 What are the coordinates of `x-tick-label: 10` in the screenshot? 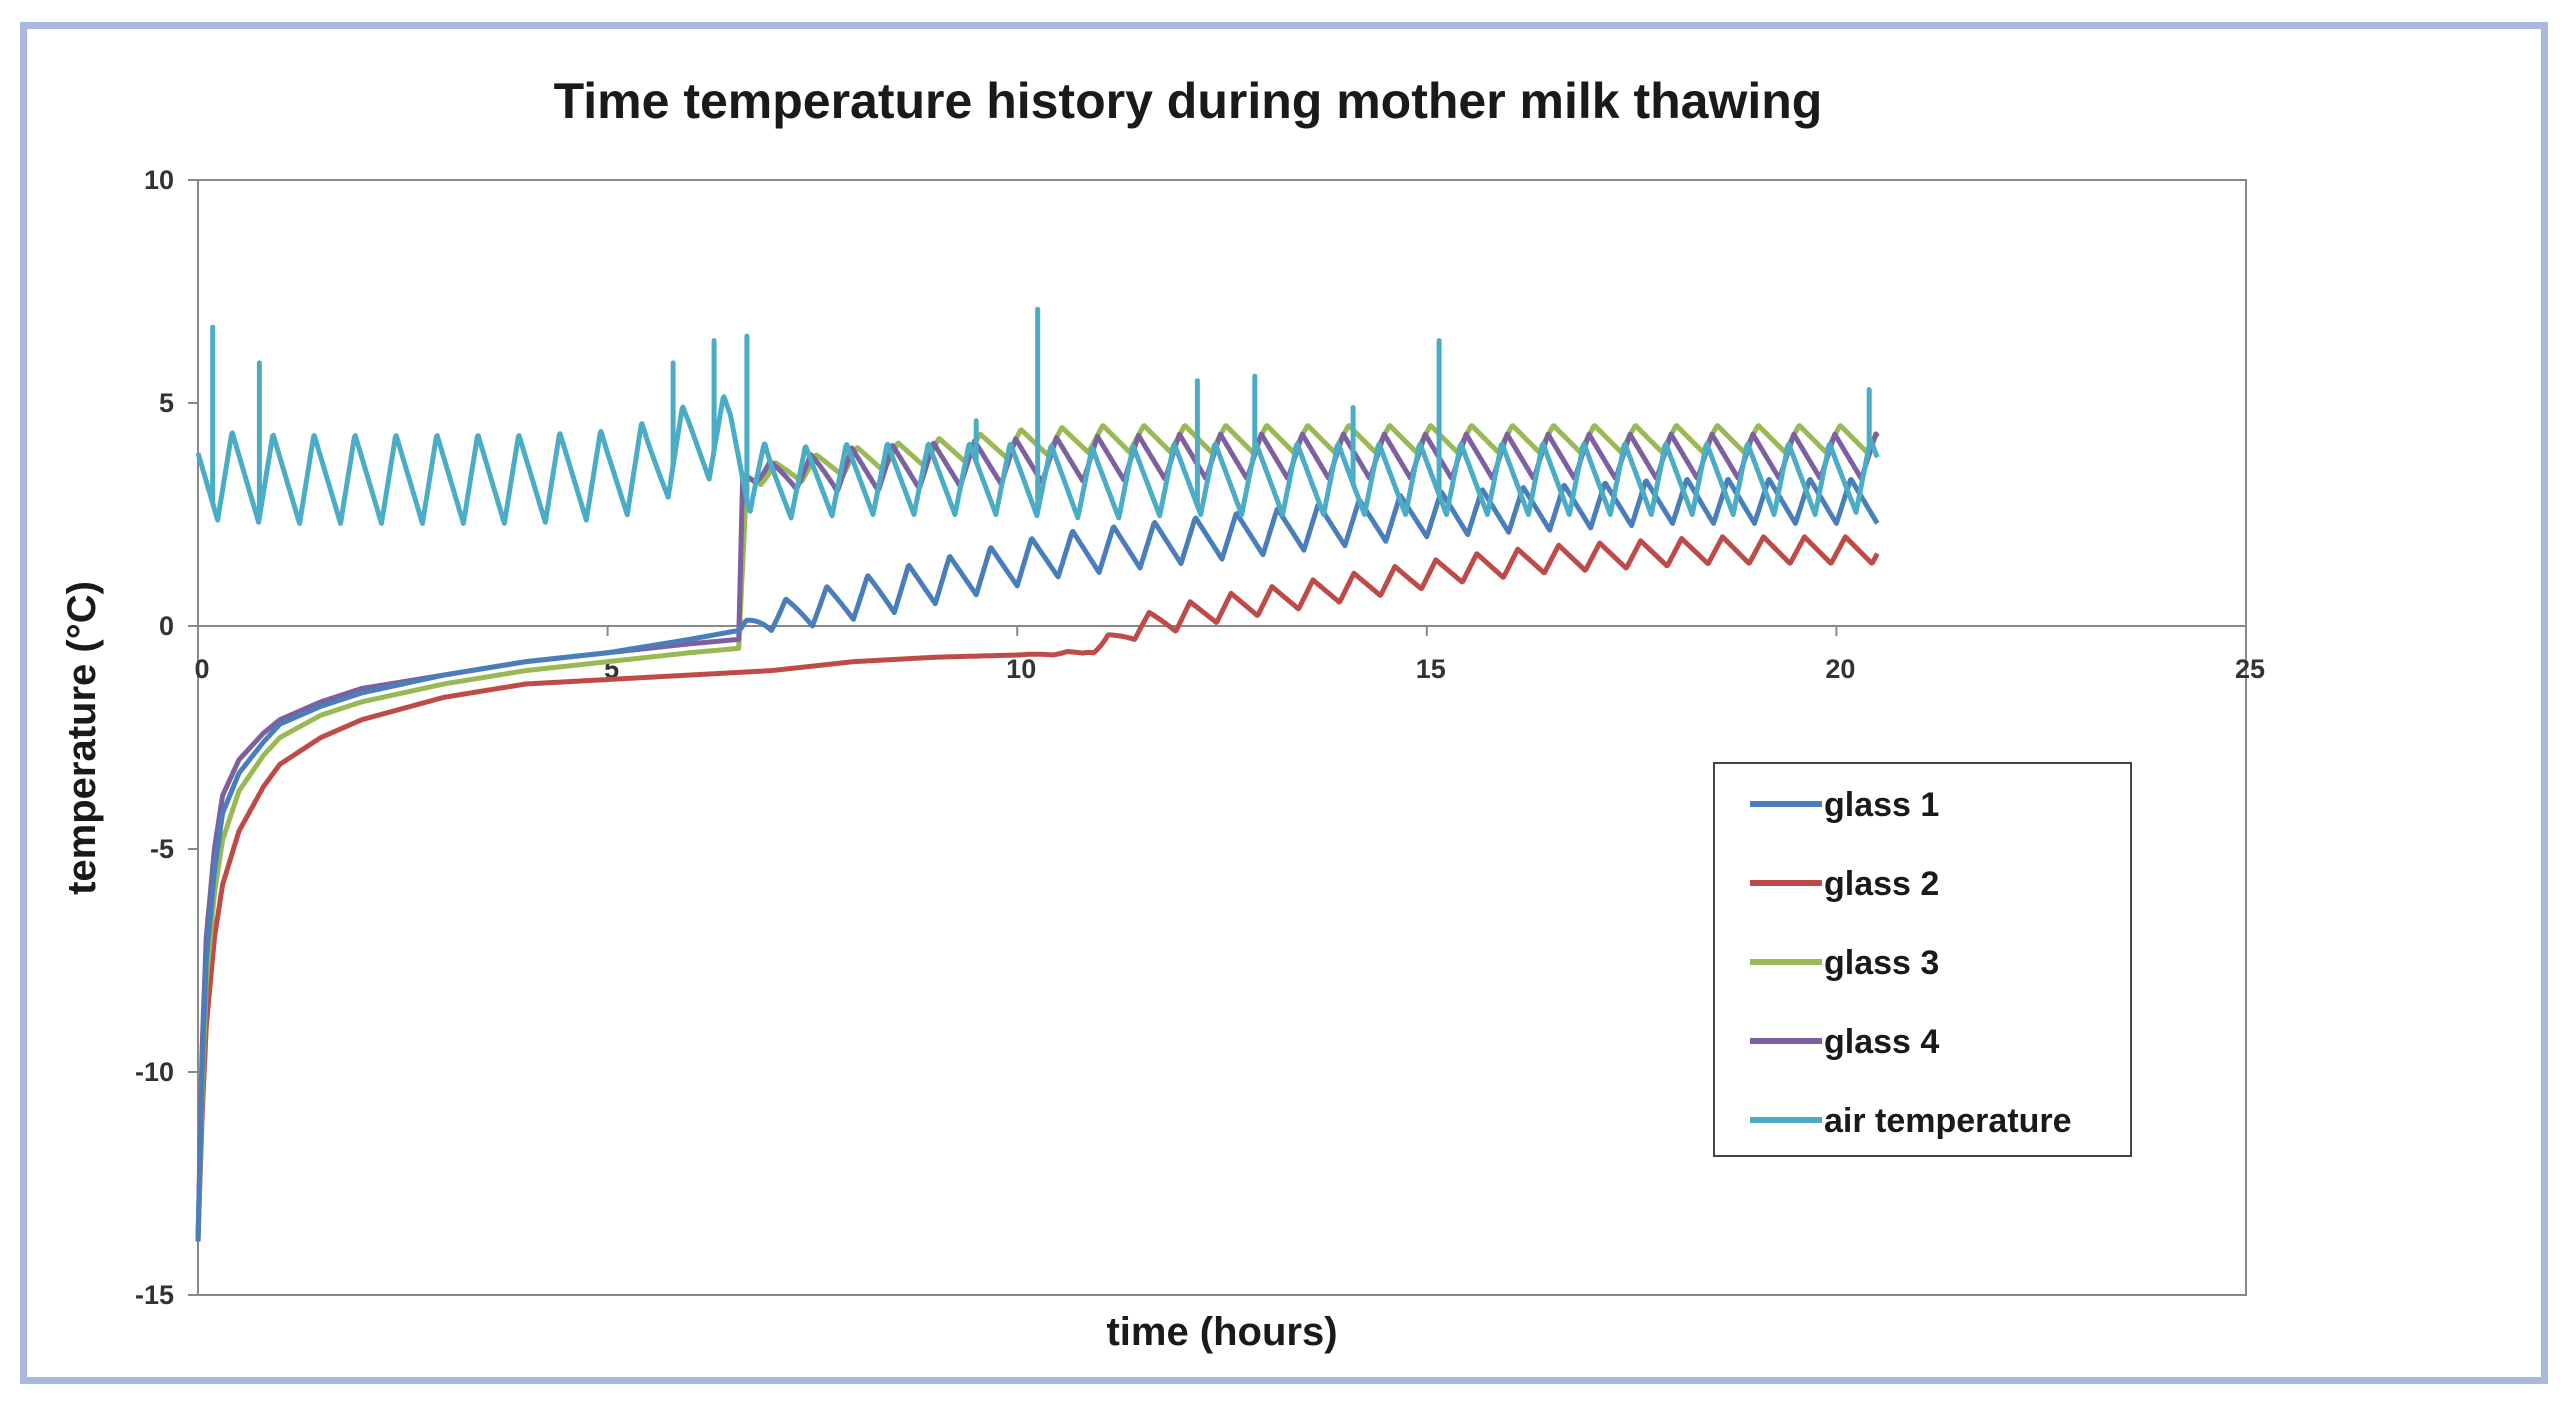 It's located at (1021, 669).